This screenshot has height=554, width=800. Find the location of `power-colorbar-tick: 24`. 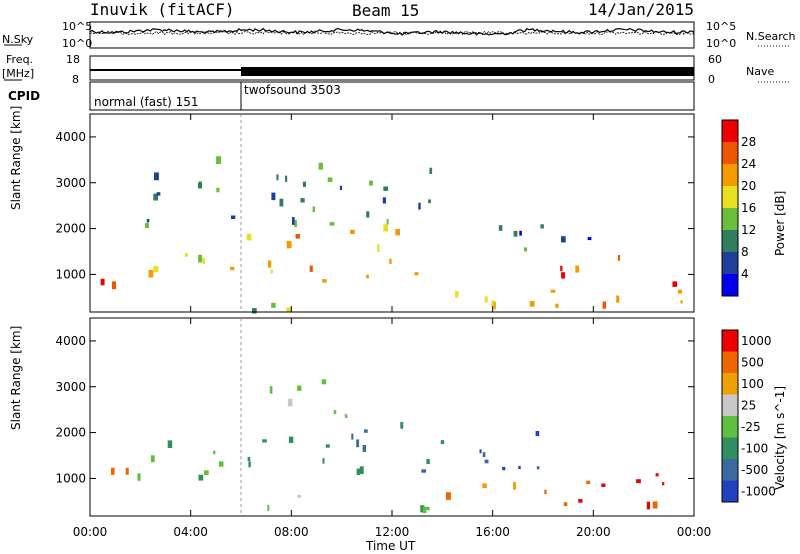

power-colorbar-tick: 24 is located at coordinates (748, 164).